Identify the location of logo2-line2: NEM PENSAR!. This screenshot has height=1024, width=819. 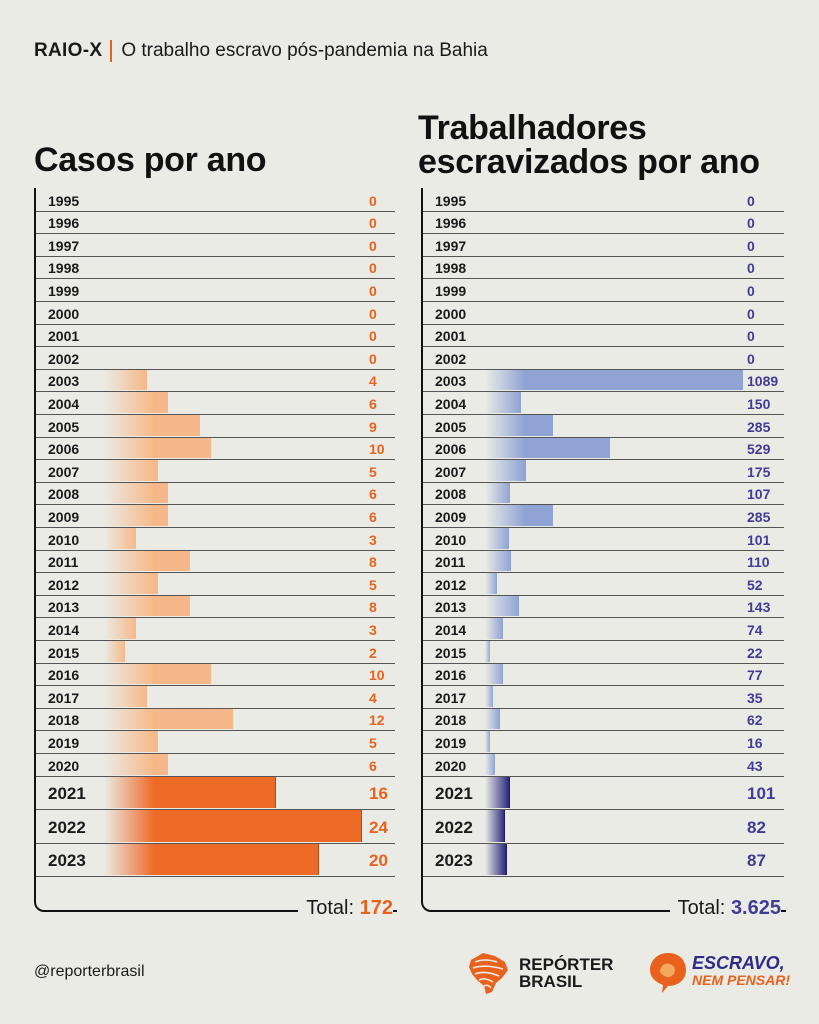
(741, 980).